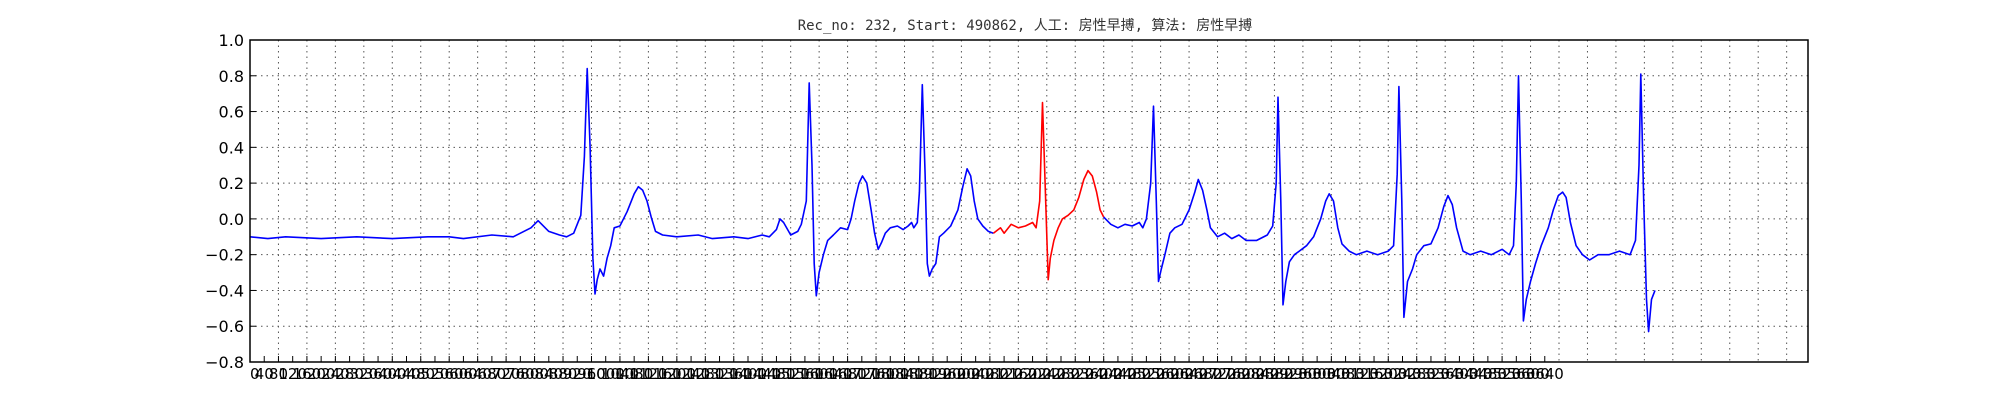 The height and width of the screenshot is (400, 2000). I want to click on x-tick-label: 2720, so click(1217, 374).